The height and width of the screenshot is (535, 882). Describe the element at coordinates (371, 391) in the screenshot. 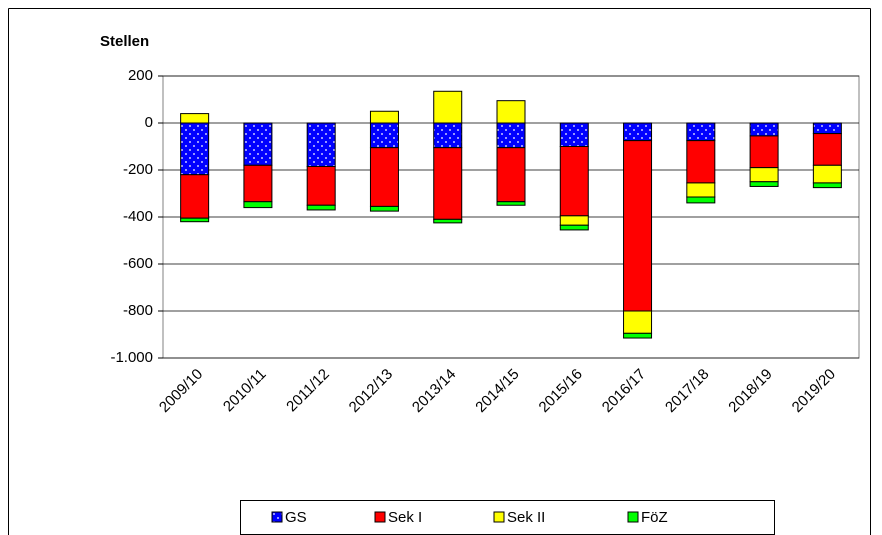

I see `x-tick-label: 2012/13` at that location.